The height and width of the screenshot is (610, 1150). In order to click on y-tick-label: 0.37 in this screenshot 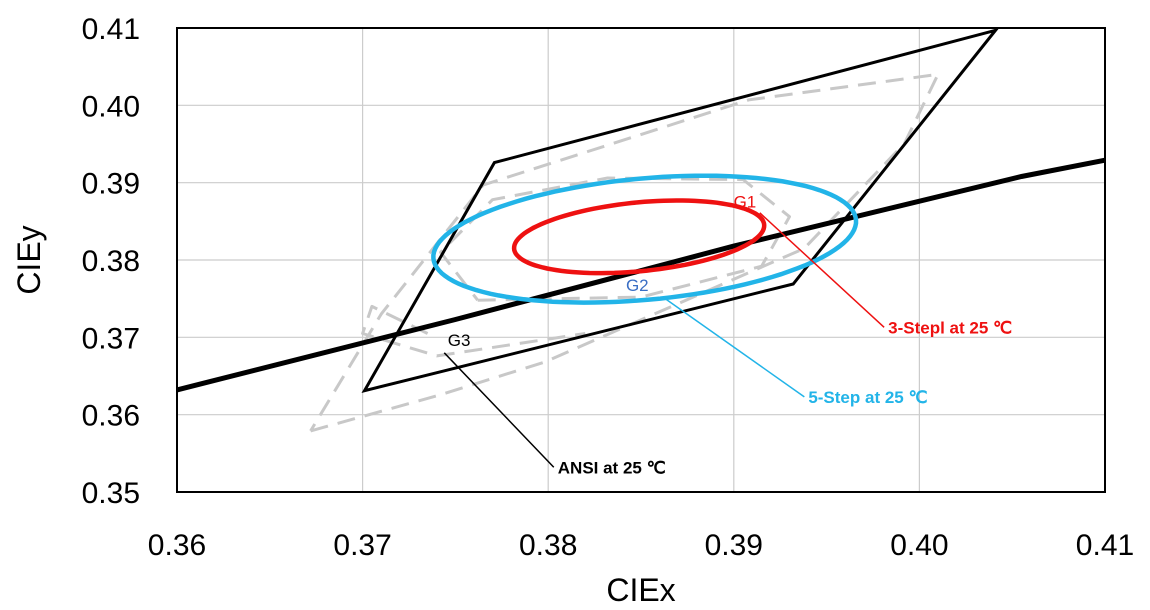, I will do `click(111, 338)`.